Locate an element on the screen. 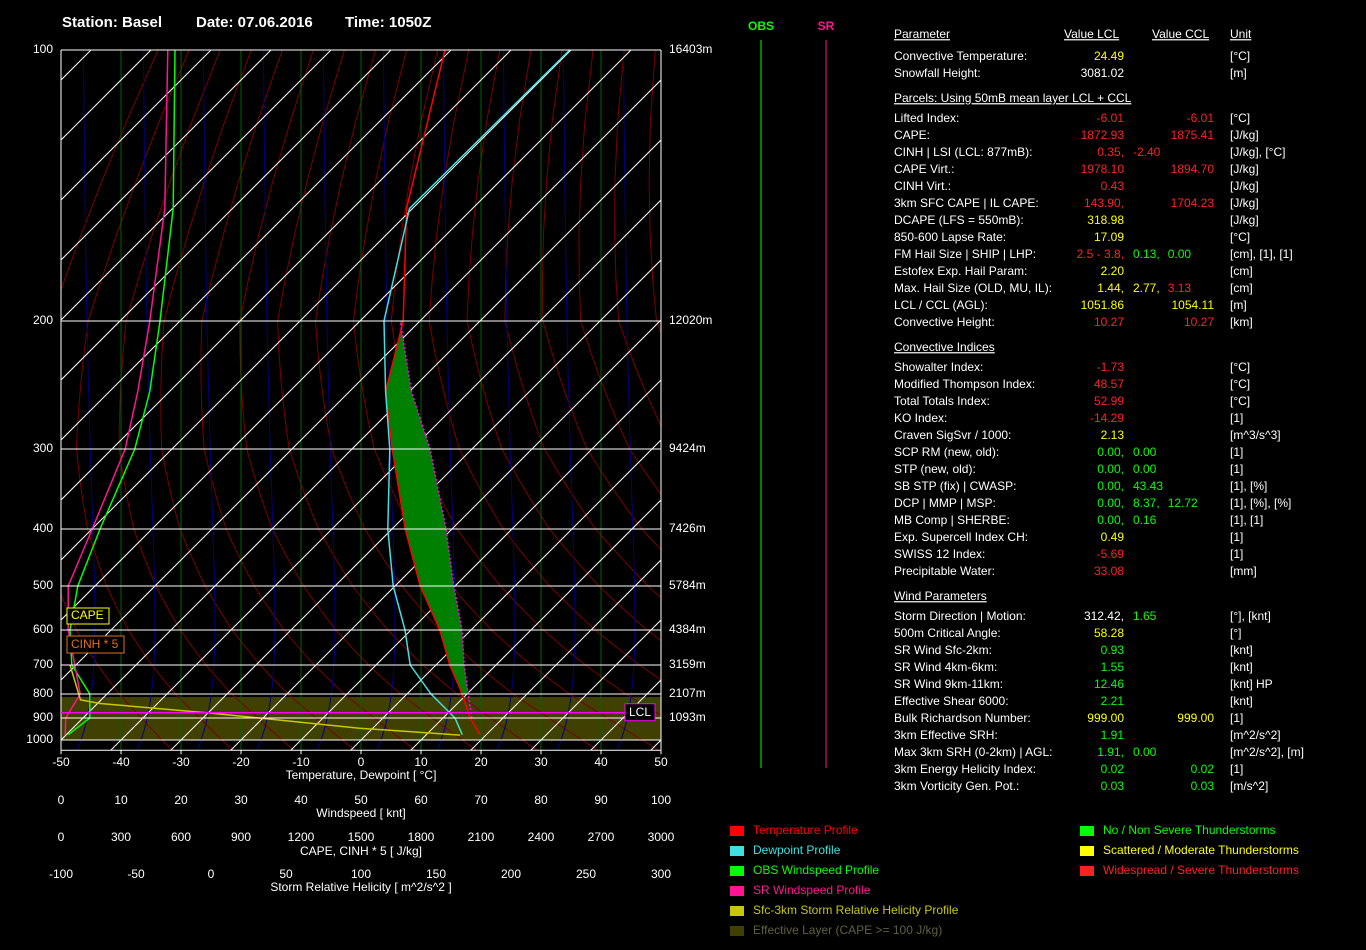 The height and width of the screenshot is (950, 1366). axis-label: Temperature, Dewpoint [ °C] is located at coordinates (361, 775).